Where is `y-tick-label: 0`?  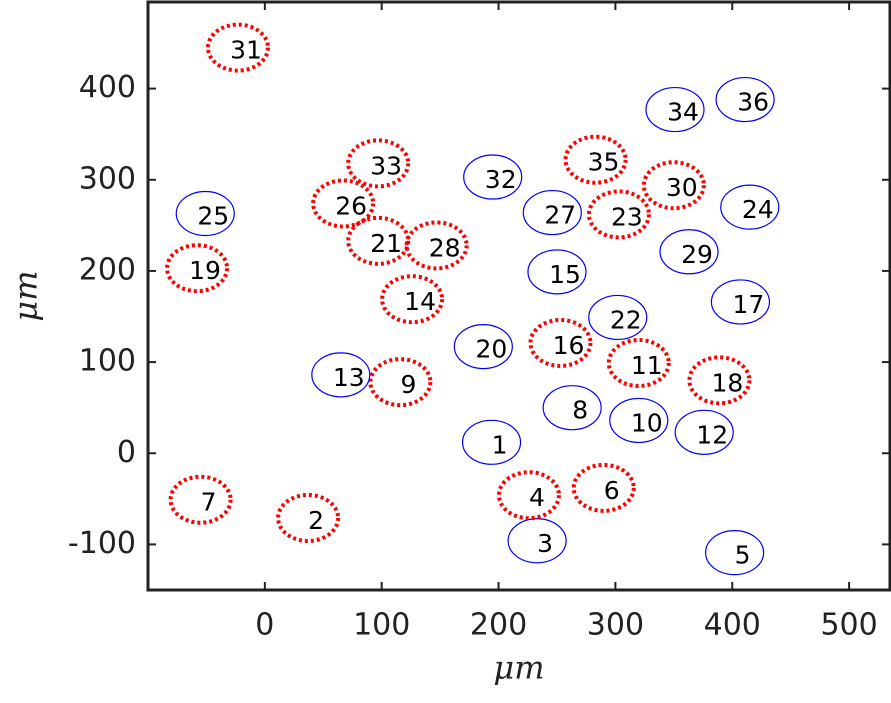
y-tick-label: 0 is located at coordinates (126, 452).